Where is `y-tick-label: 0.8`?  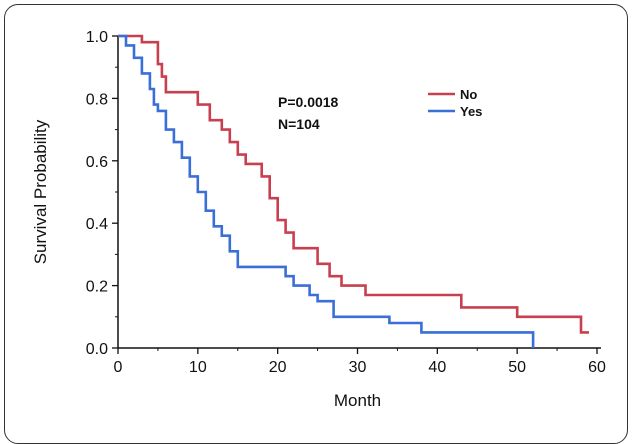 y-tick-label: 0.8 is located at coordinates (97, 99).